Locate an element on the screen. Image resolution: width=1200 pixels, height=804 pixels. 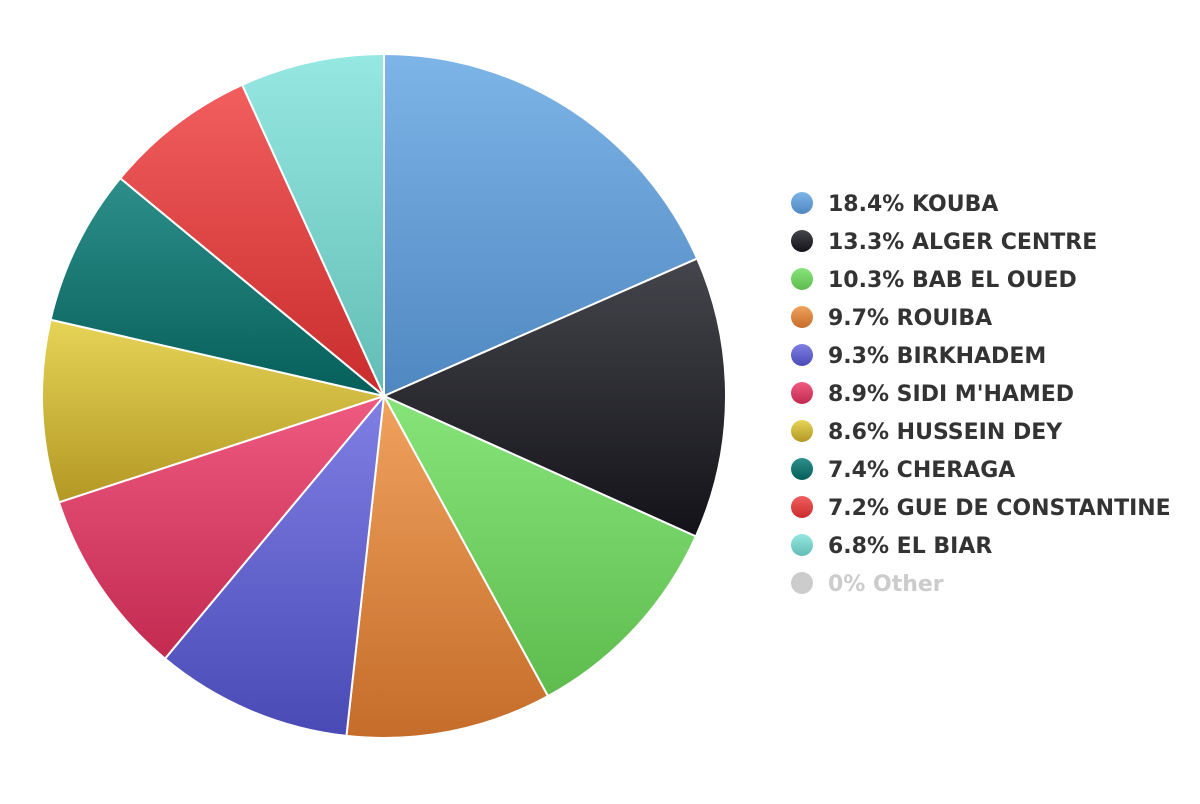
legend-label: 18.4% KOUBA is located at coordinates (913, 204).